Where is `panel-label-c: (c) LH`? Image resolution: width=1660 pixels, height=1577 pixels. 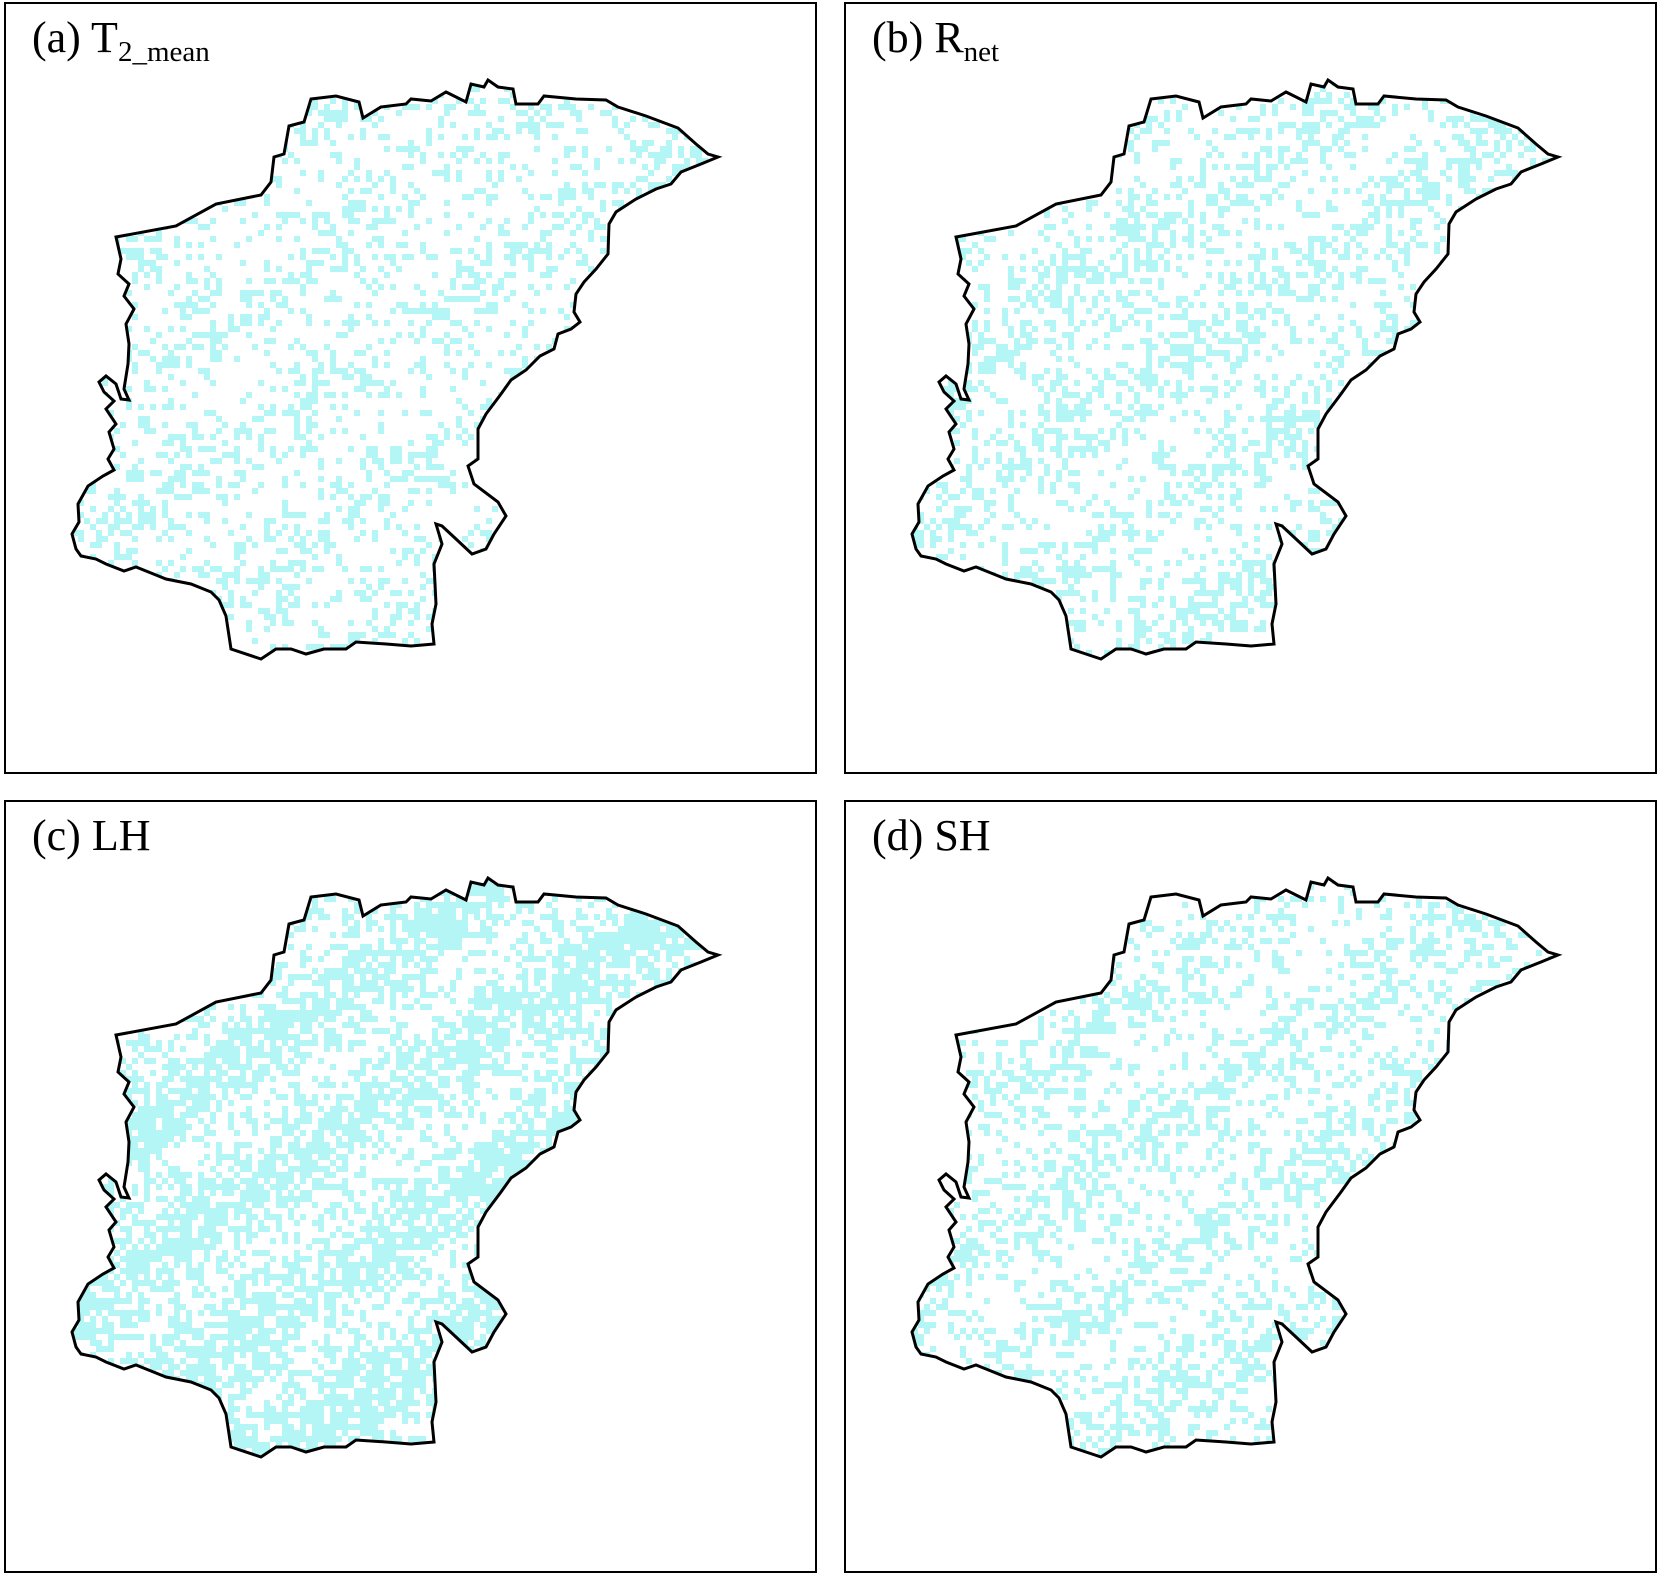 panel-label-c: (c) LH is located at coordinates (91, 836).